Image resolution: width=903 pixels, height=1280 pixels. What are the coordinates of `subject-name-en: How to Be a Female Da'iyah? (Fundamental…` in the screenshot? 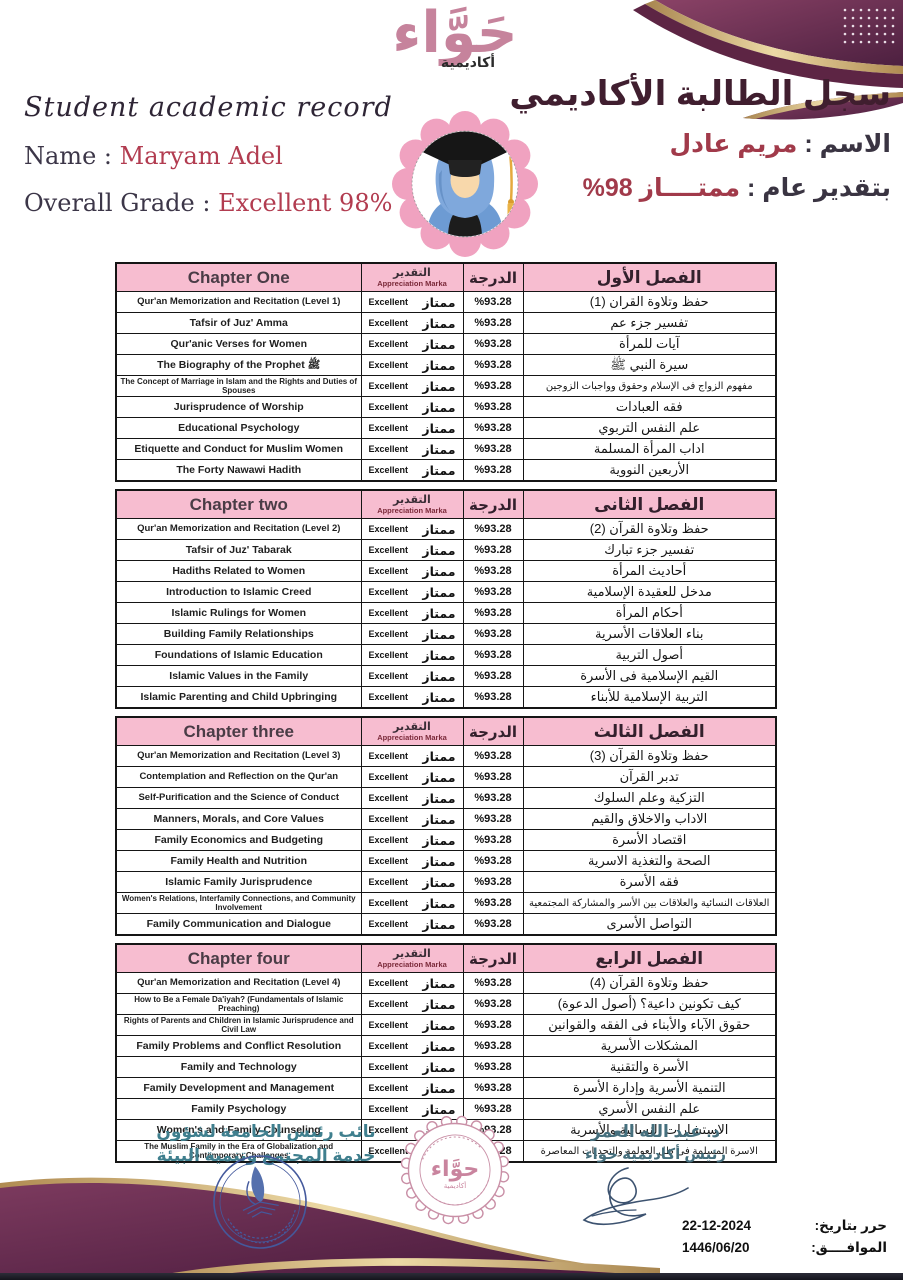 It's located at (238, 1004).